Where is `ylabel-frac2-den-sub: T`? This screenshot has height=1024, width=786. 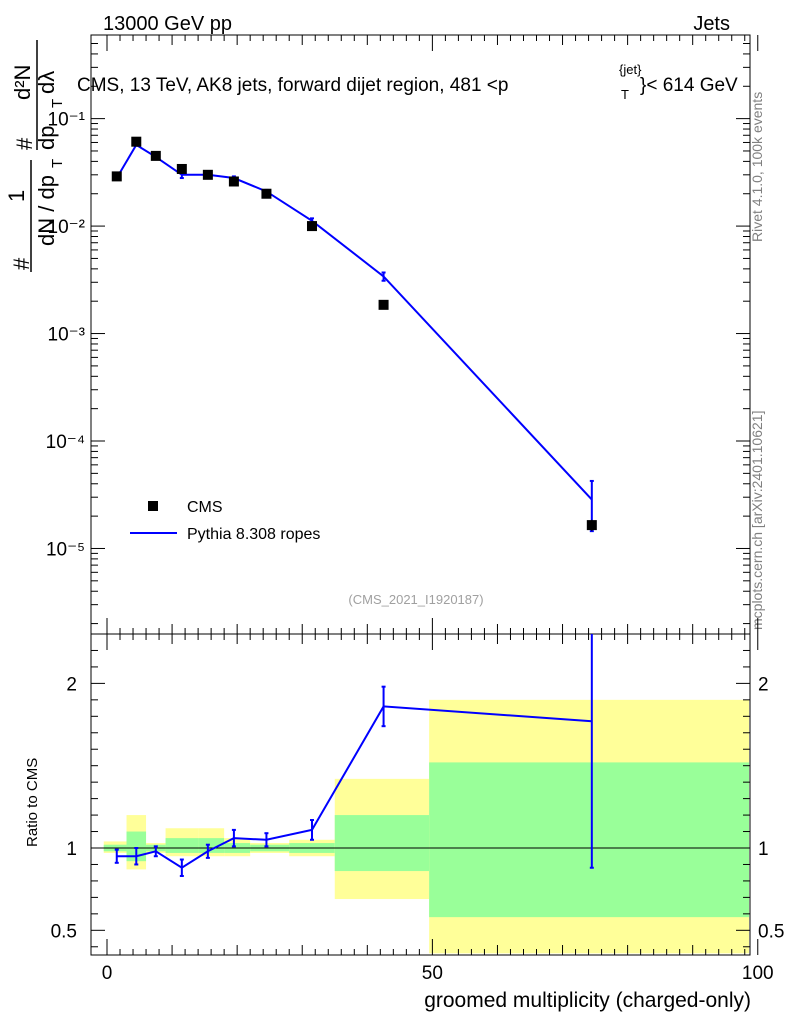
ylabel-frac2-den-sub: T is located at coordinates (57, 103).